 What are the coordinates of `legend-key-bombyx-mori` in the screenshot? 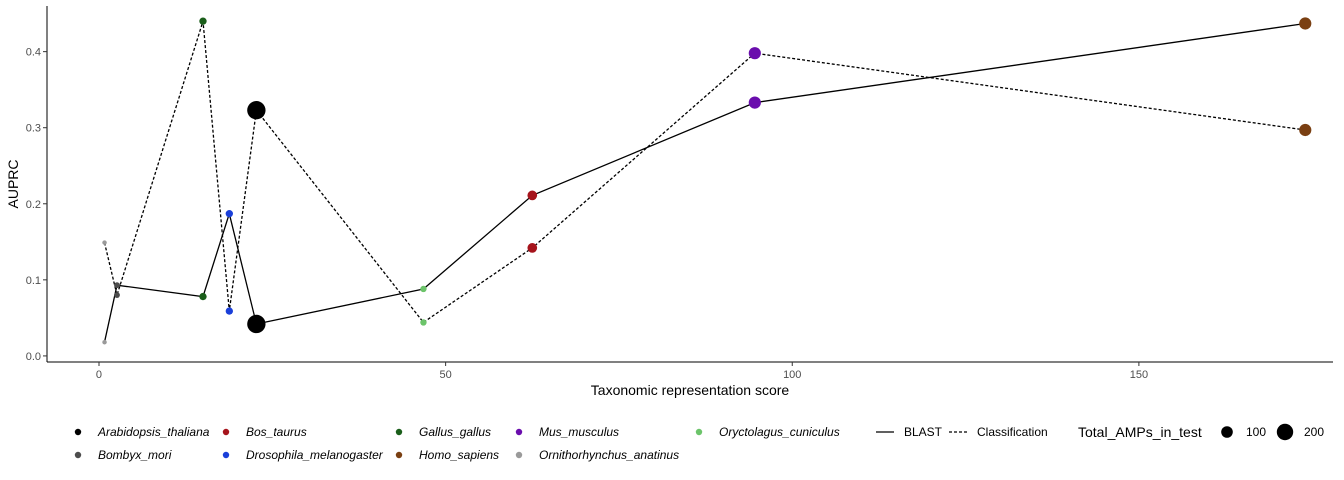 It's located at (78, 455).